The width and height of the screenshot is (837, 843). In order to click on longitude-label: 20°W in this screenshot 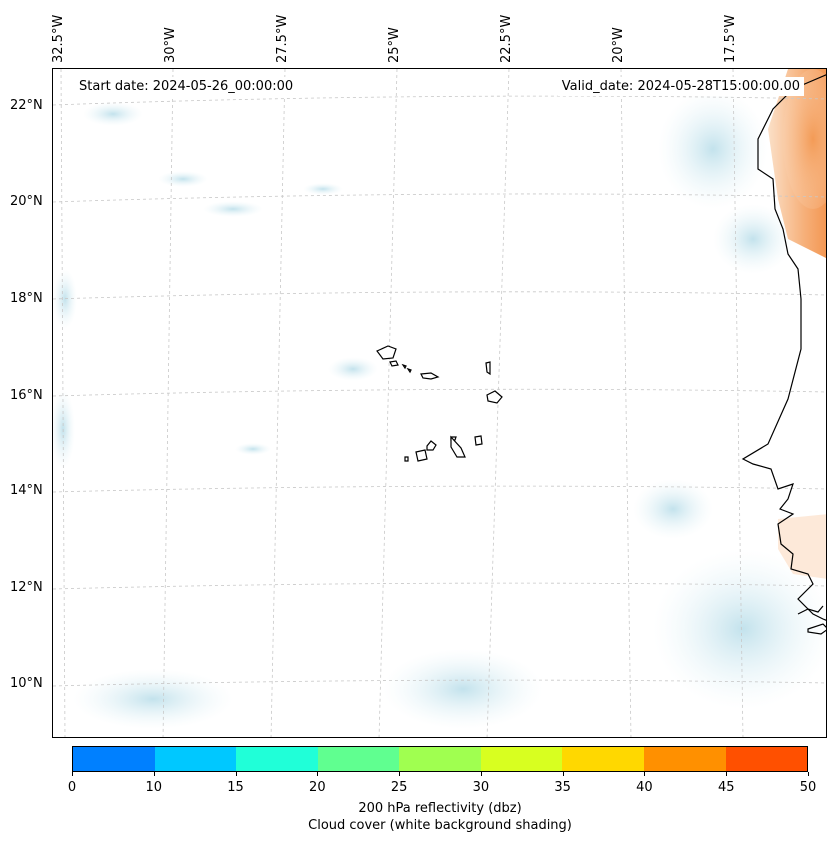, I will do `click(618, 45)`.